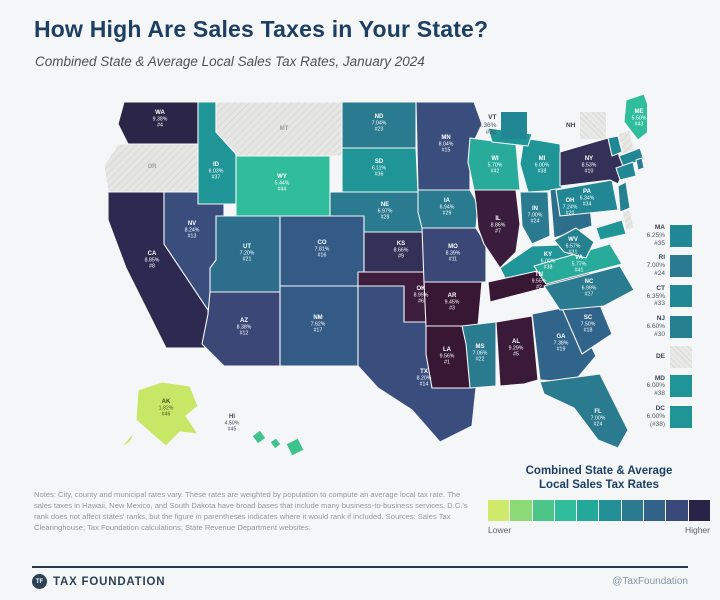  What do you see at coordinates (584, 411) in the screenshot?
I see `state-FL` at bounding box center [584, 411].